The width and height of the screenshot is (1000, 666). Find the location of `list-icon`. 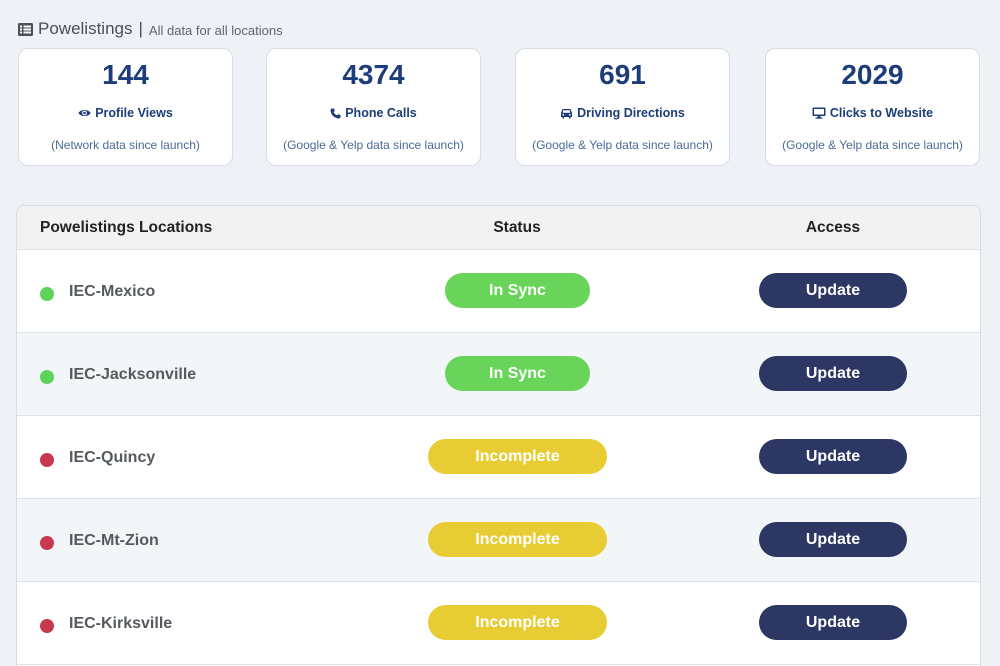

list-icon is located at coordinates (25, 29).